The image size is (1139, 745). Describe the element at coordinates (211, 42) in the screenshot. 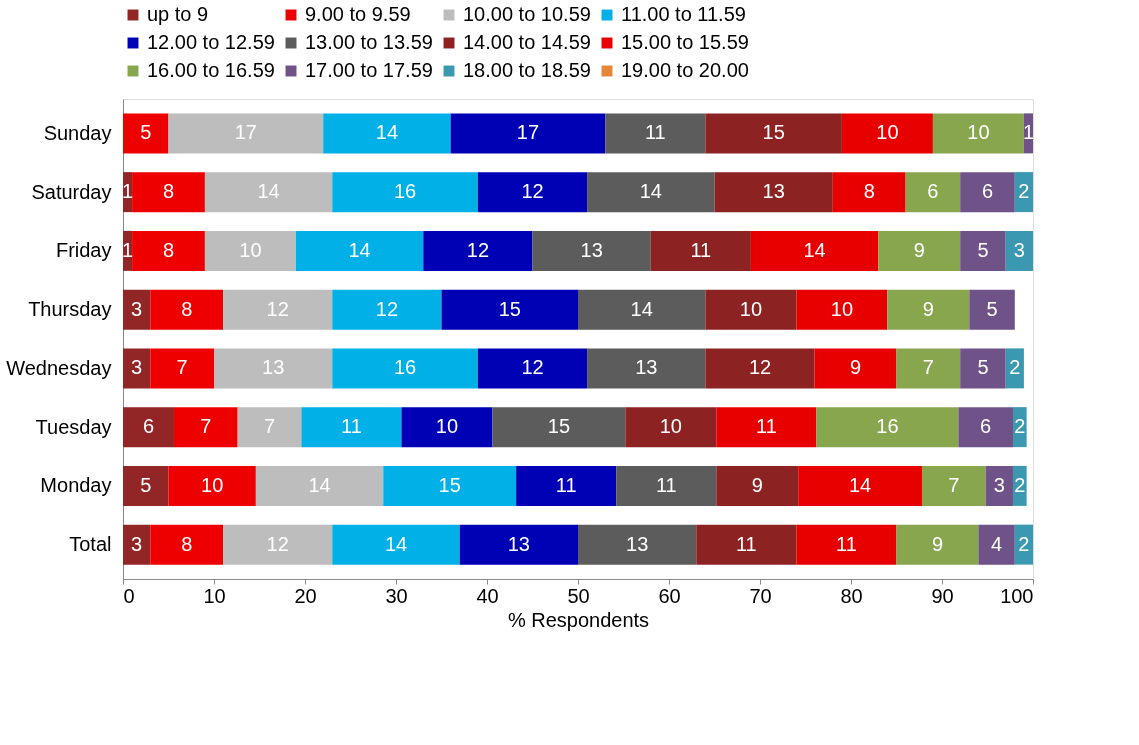

I see `legend-label: 12.00 to 12.59` at that location.